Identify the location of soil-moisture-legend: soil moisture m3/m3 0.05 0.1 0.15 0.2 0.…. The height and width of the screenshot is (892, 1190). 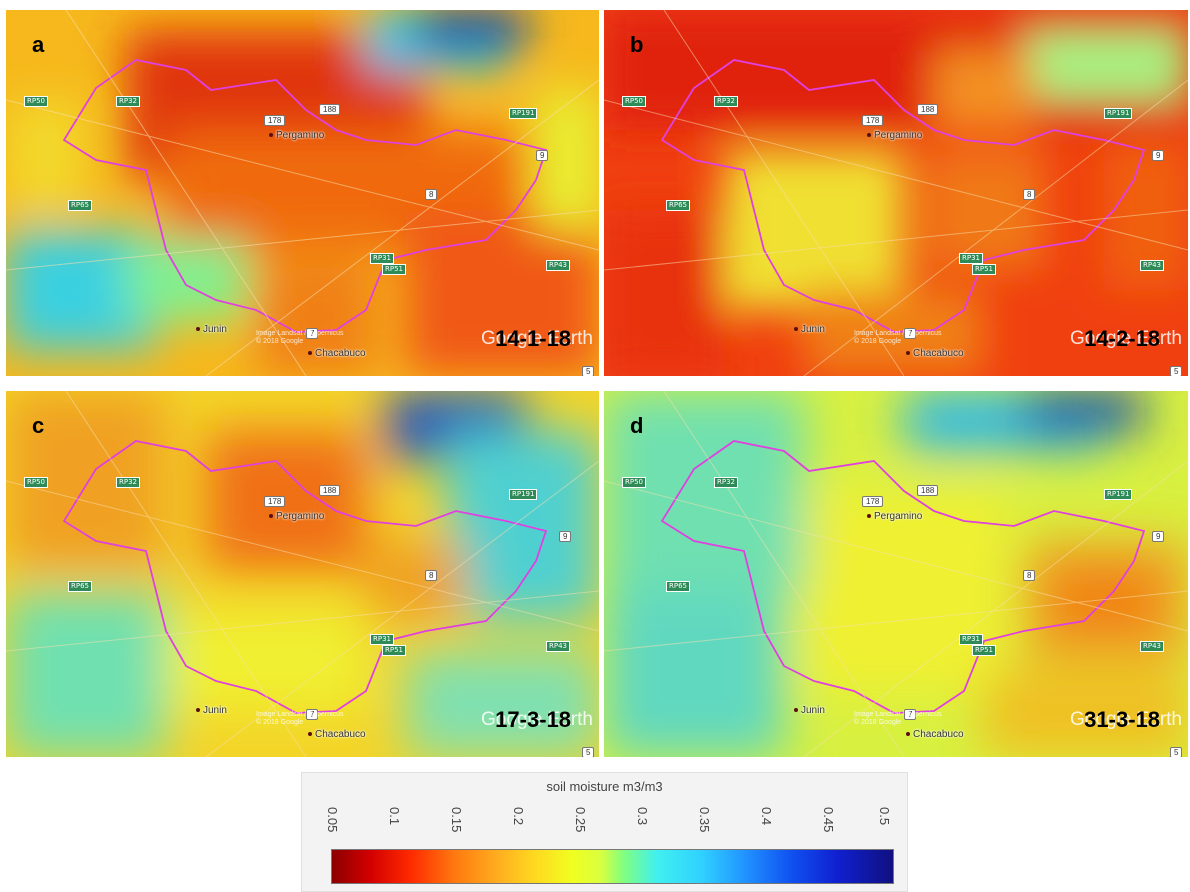
(604, 832).